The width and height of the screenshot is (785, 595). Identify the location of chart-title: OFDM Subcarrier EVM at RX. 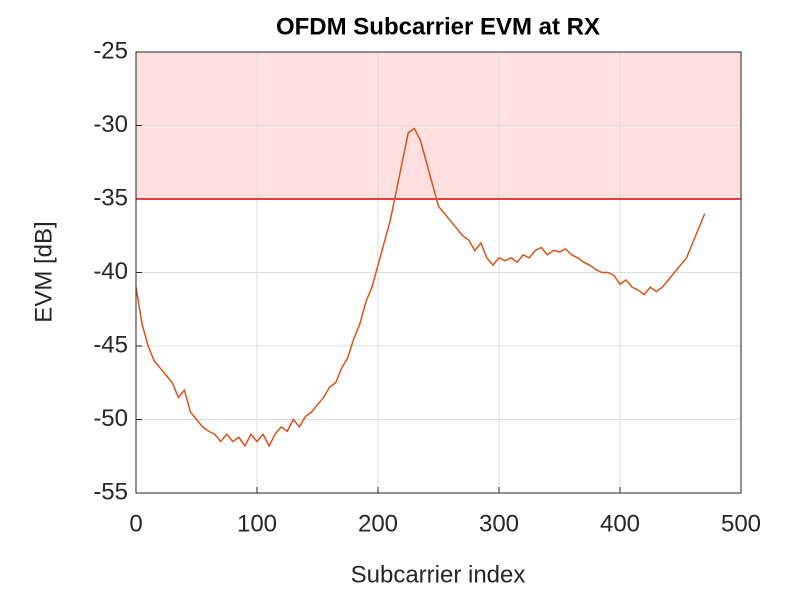
(438, 26).